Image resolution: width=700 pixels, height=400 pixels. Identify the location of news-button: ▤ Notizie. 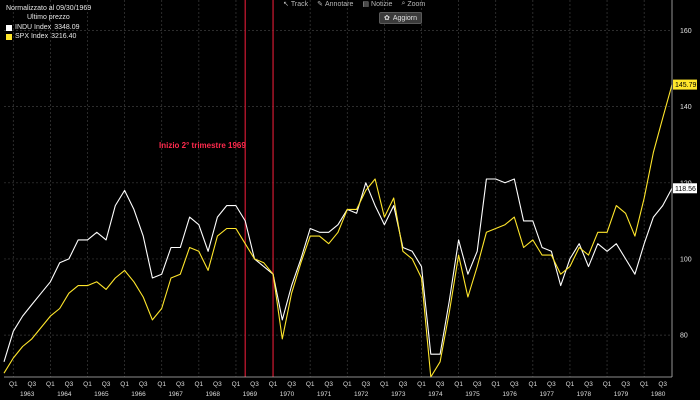
(377, 4).